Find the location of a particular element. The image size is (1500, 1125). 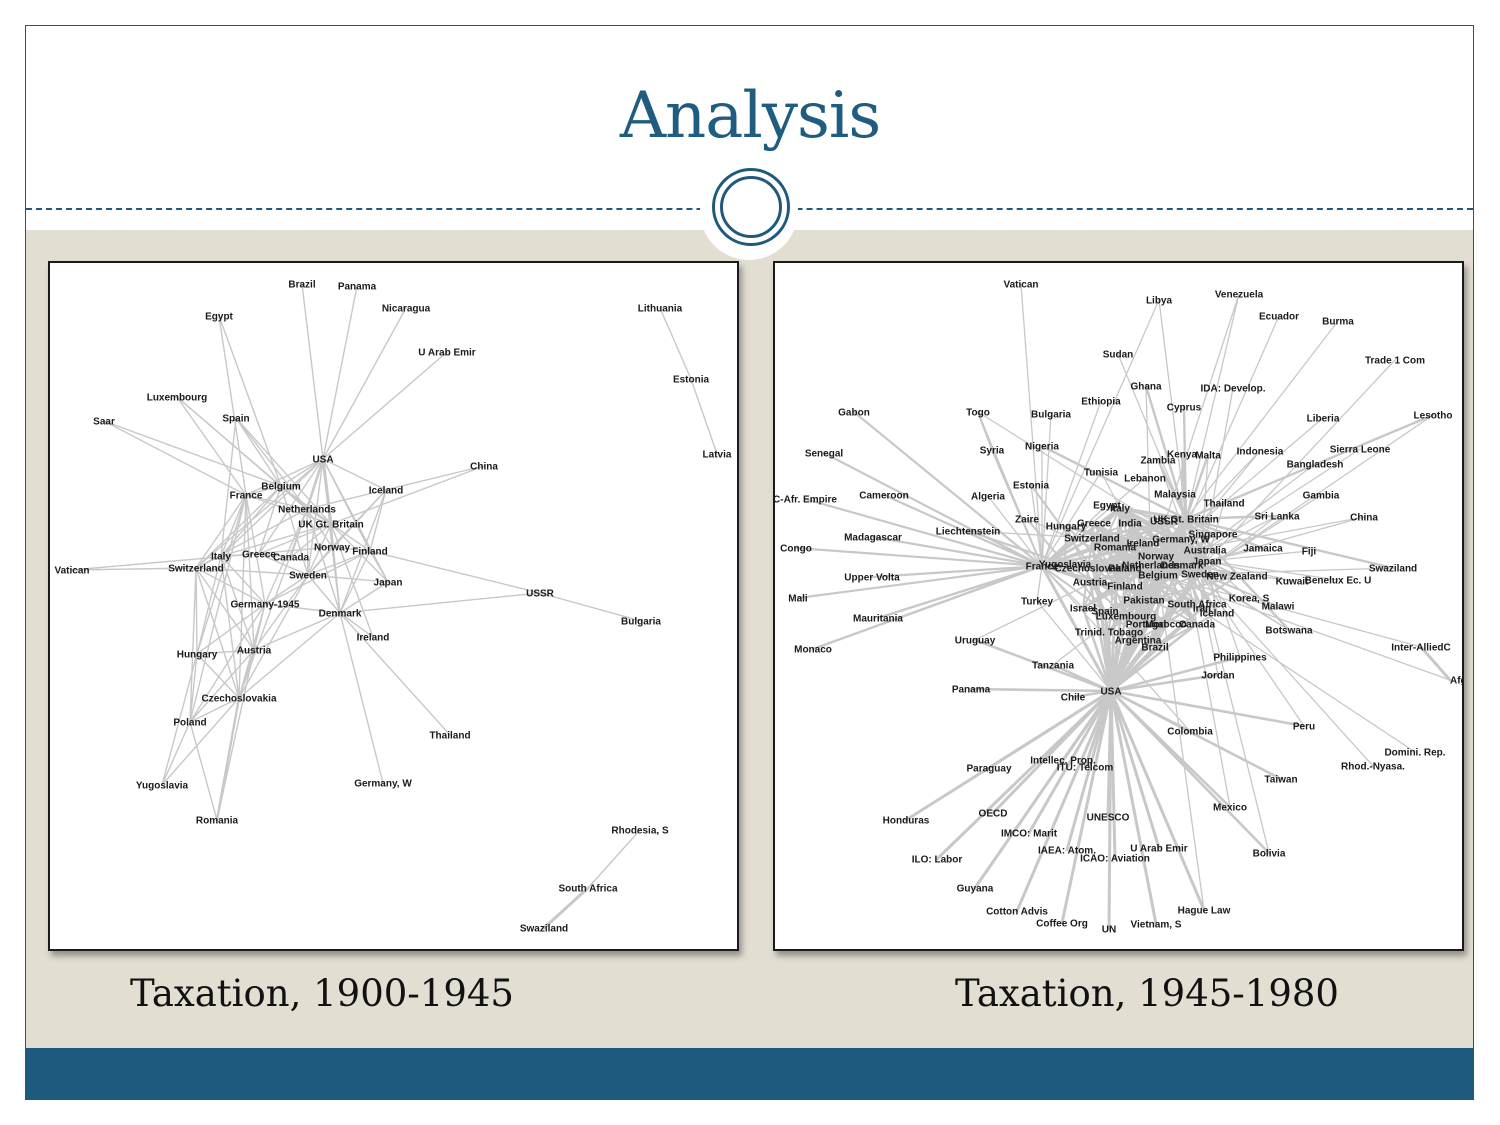

node-label-korea-s: Korea, S is located at coordinates (1249, 599).